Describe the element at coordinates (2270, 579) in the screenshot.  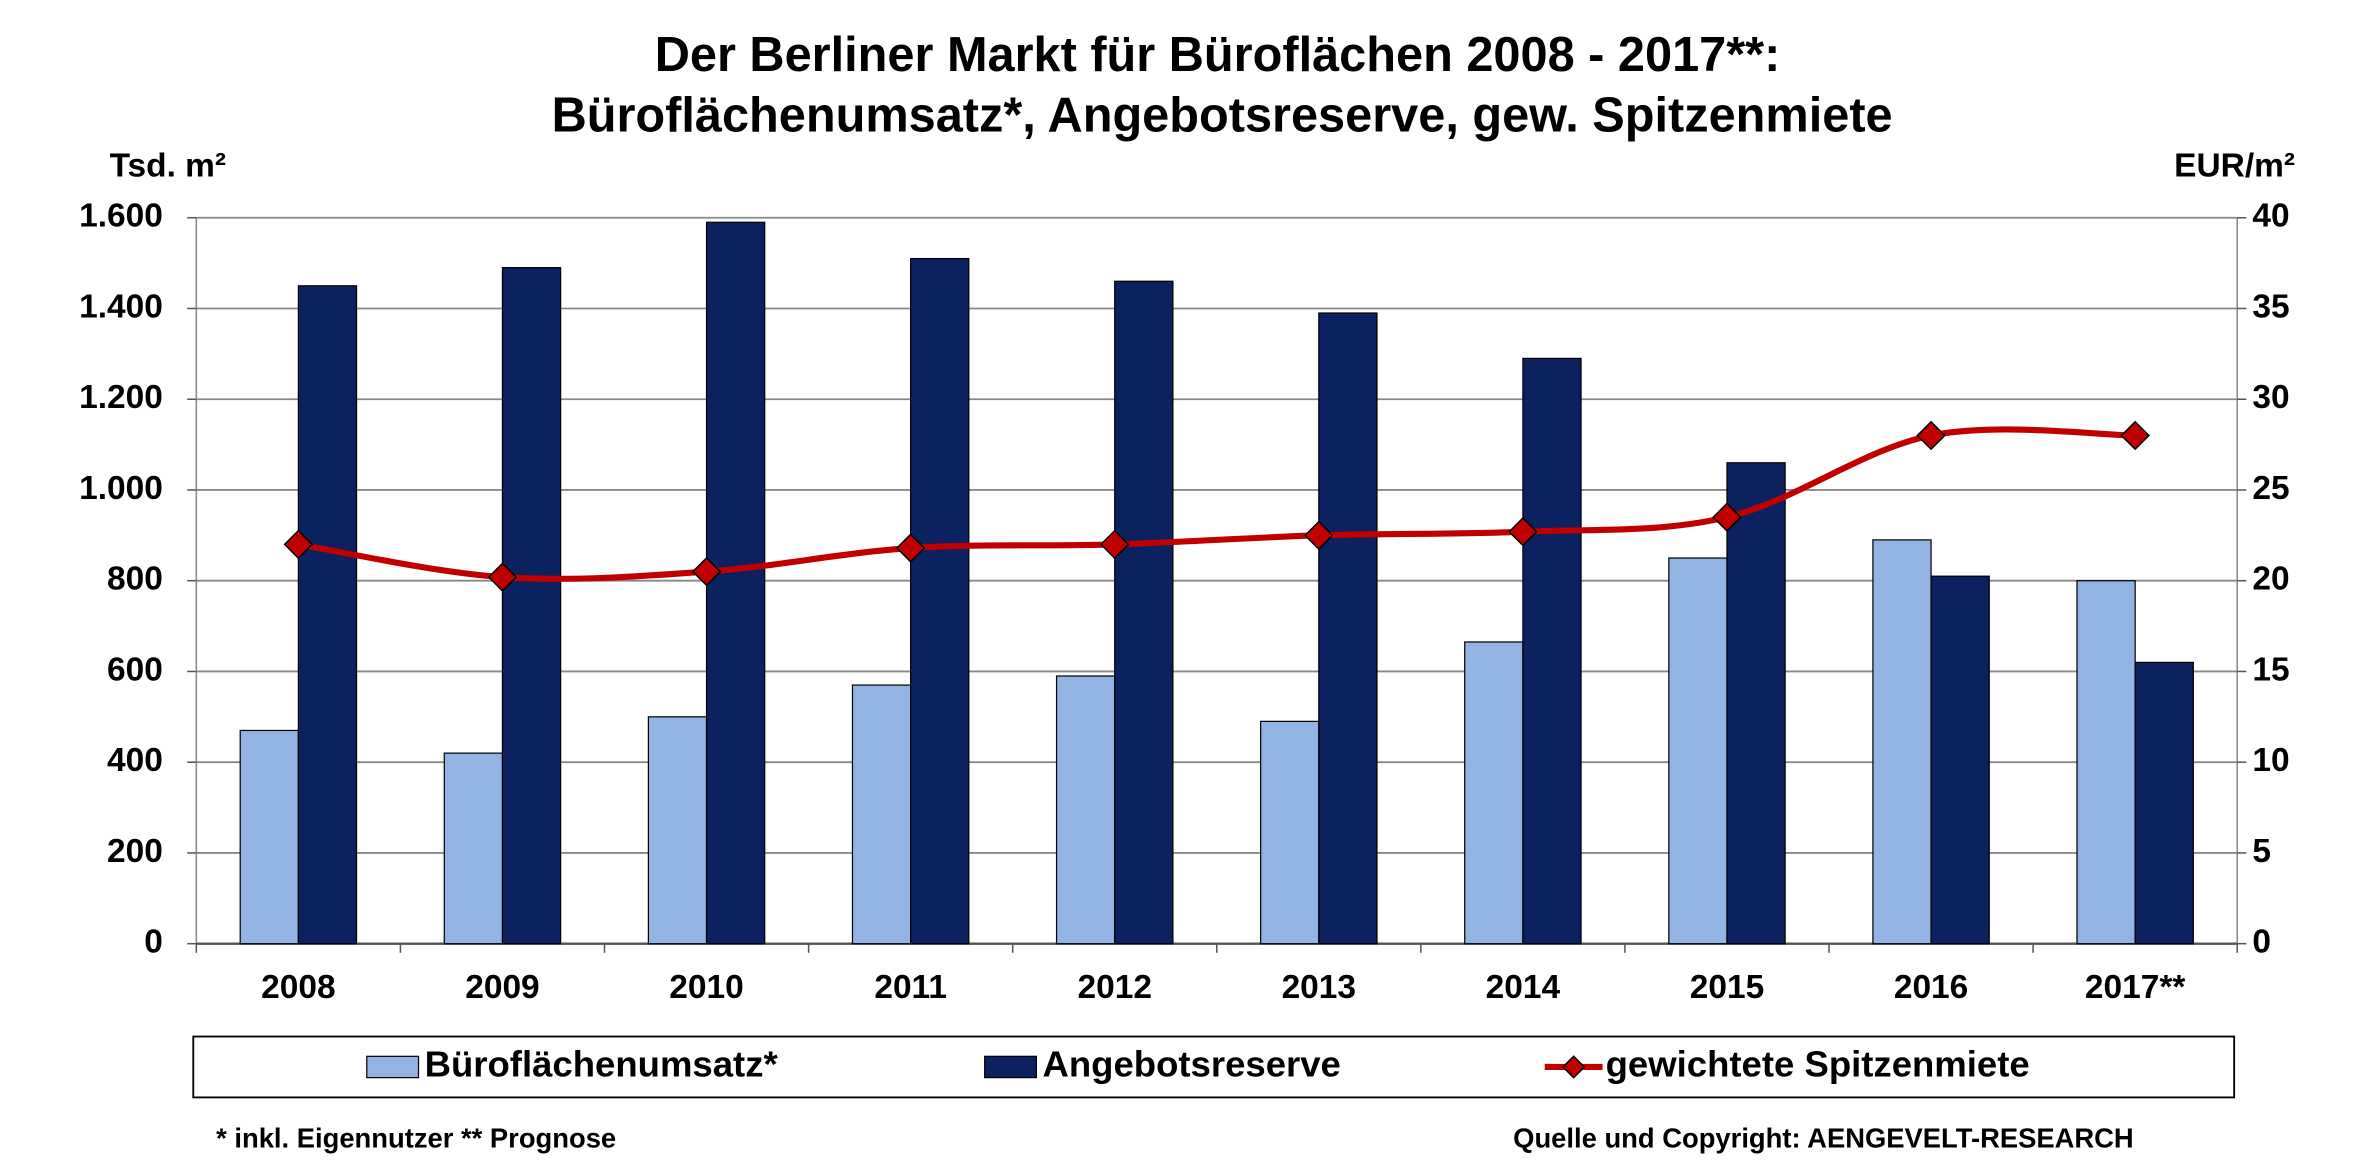
I see `y2-tick-label: 20` at that location.